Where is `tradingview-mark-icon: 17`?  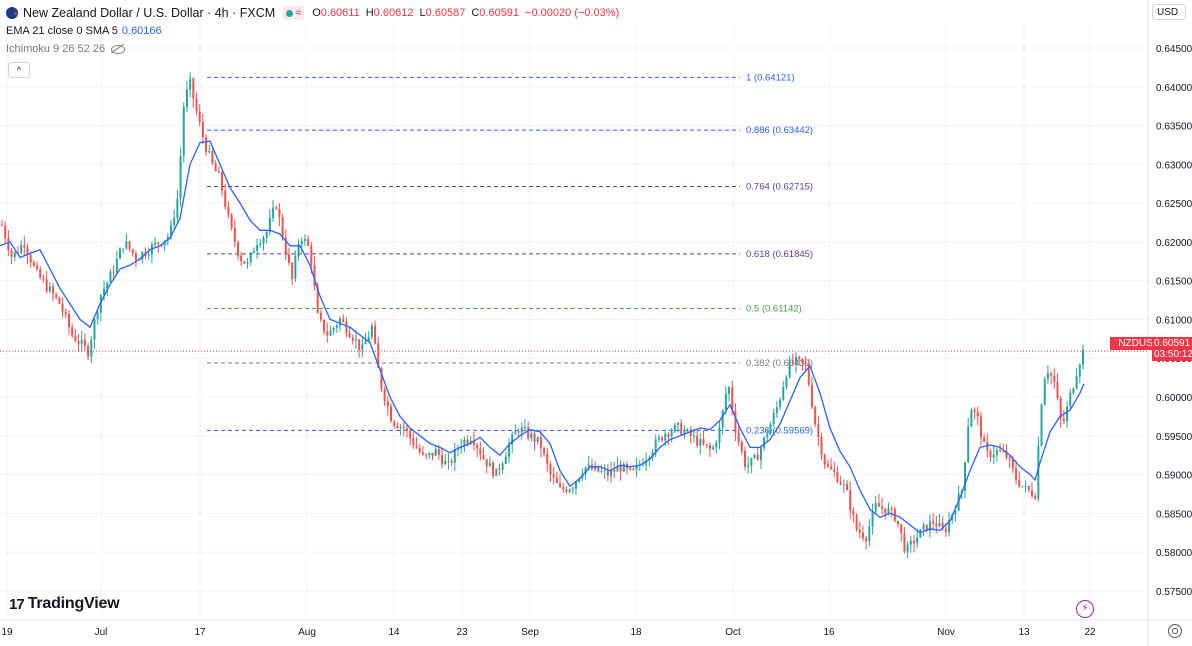 tradingview-mark-icon: 17 is located at coordinates (17, 604).